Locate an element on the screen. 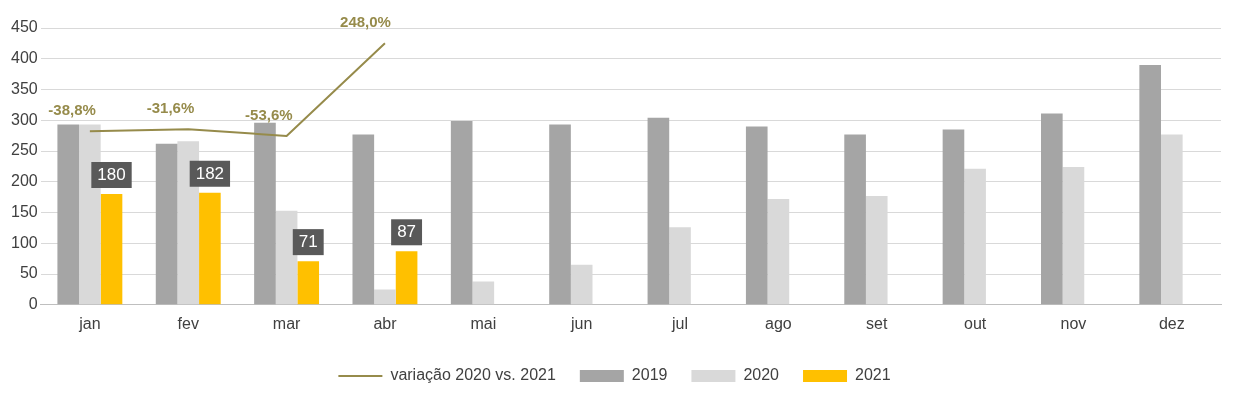  x-tick-label: dez is located at coordinates (1171, 323).